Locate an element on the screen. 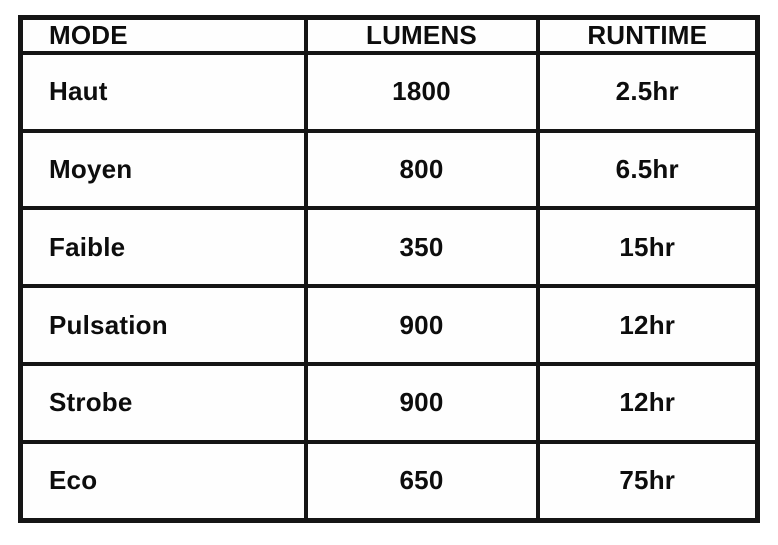 Image resolution: width=778 pixels, height=545 pixels. cell-runtime: 15hr is located at coordinates (647, 247).